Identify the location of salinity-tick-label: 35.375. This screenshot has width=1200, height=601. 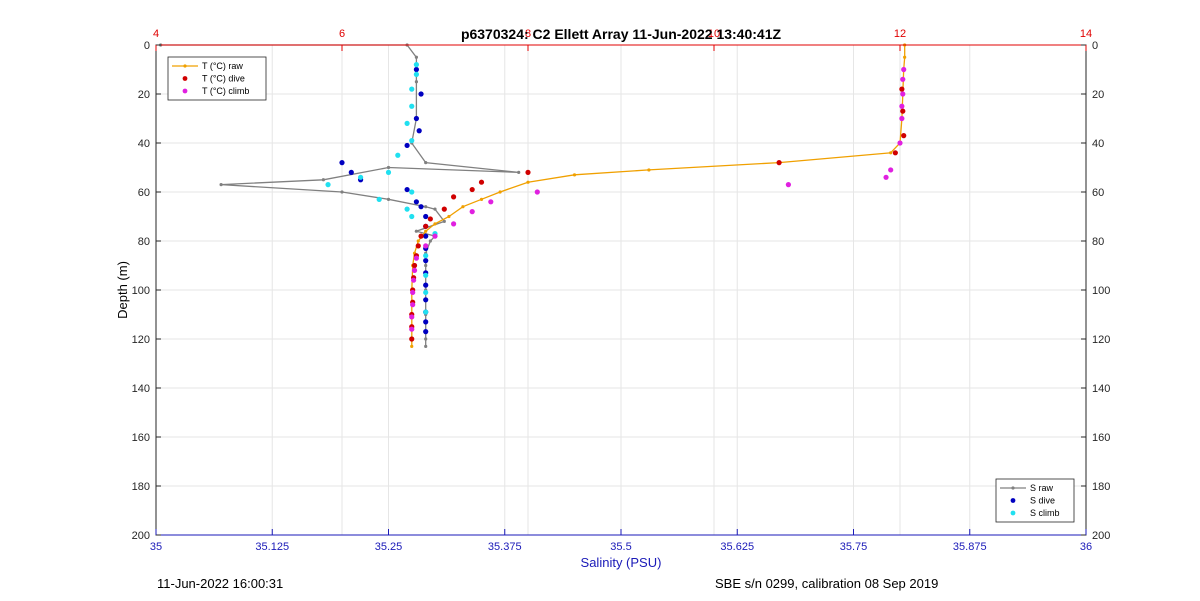
(505, 547).